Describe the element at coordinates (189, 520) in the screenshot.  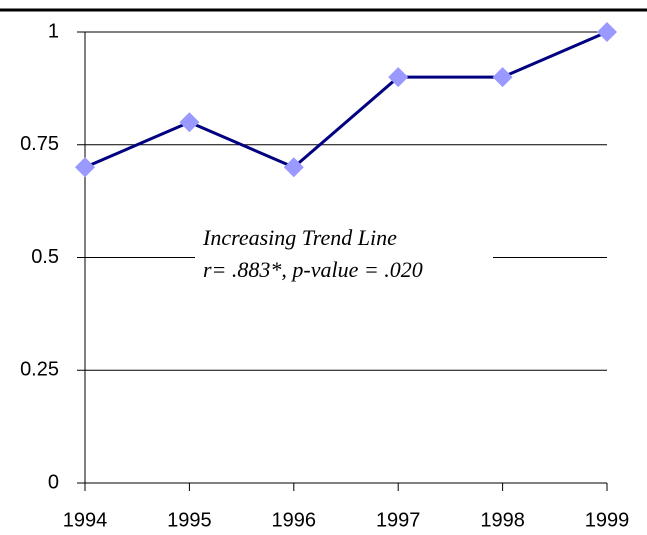
I see `x-tick-label: 1995` at that location.